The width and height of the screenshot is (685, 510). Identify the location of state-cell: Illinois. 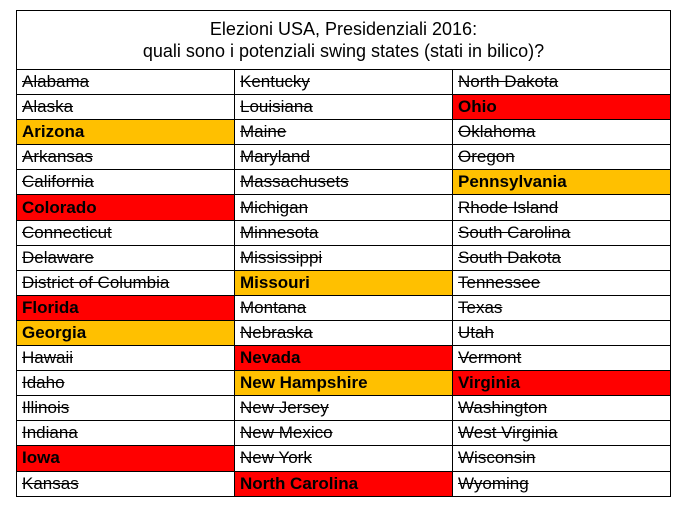
(125, 408).